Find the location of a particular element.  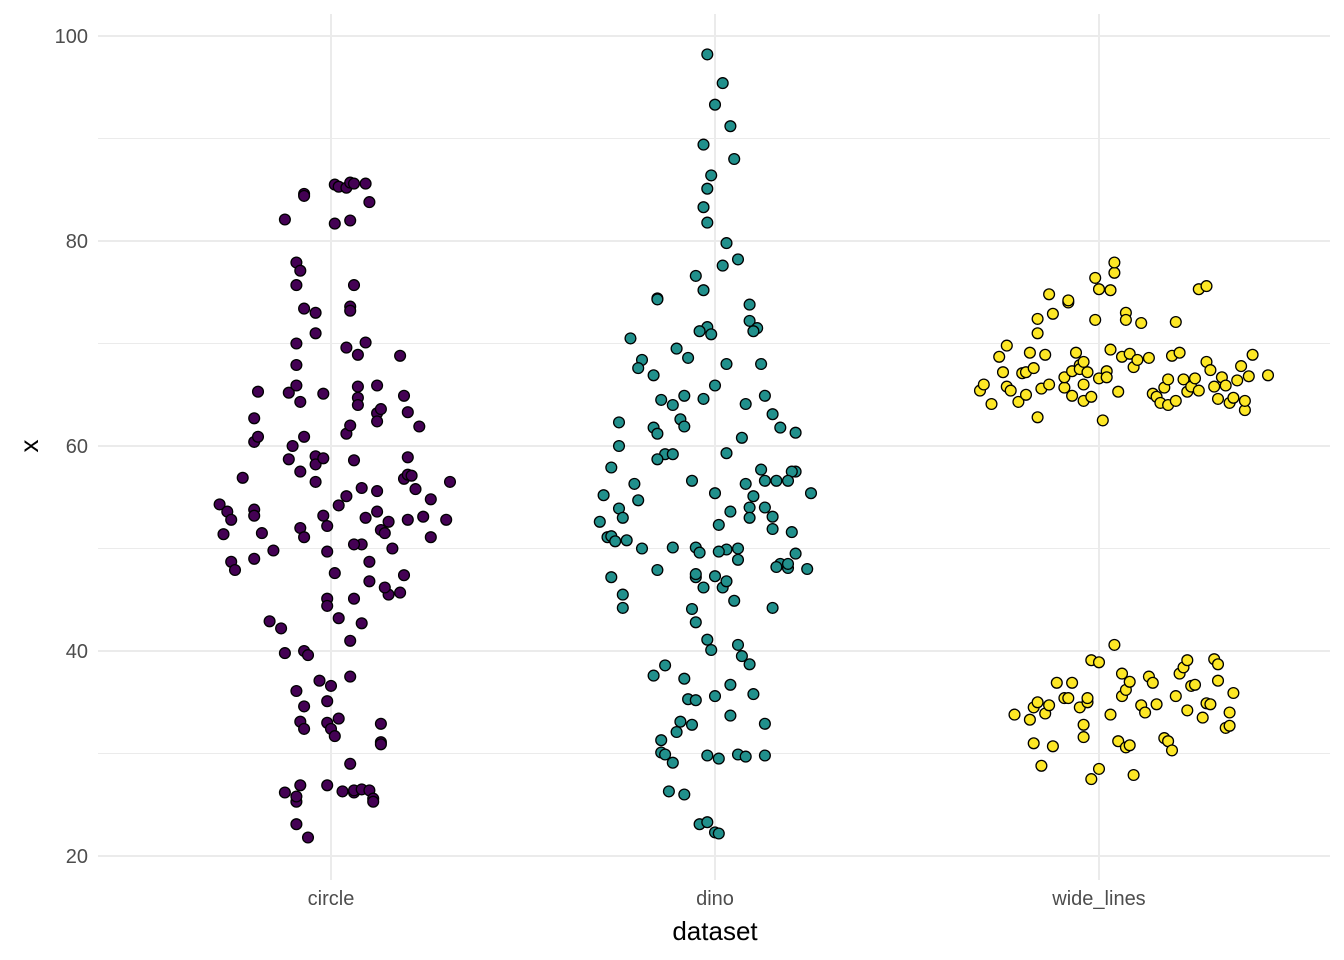

y-axis-title: x is located at coordinates (29, 446).